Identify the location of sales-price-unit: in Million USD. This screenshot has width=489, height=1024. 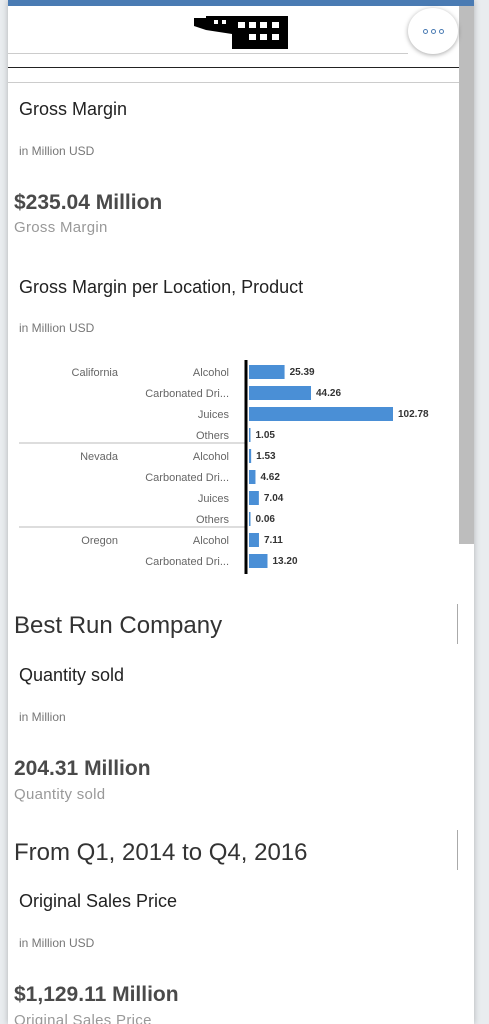
(57, 943).